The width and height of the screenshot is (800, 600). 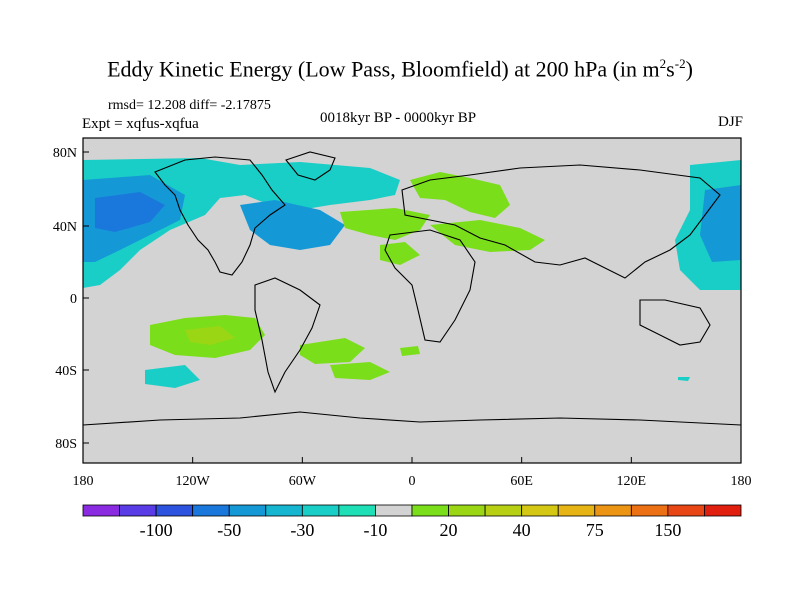 I want to click on field-green-south-america, so click(x=332, y=351).